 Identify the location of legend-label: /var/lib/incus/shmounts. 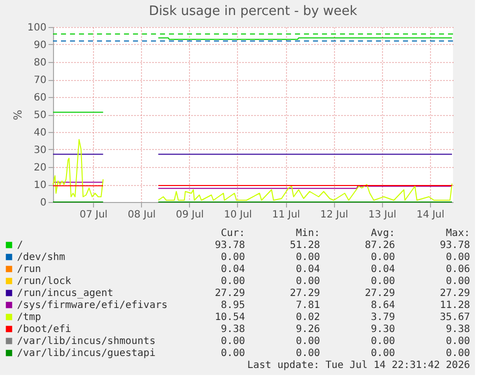
(86, 341).